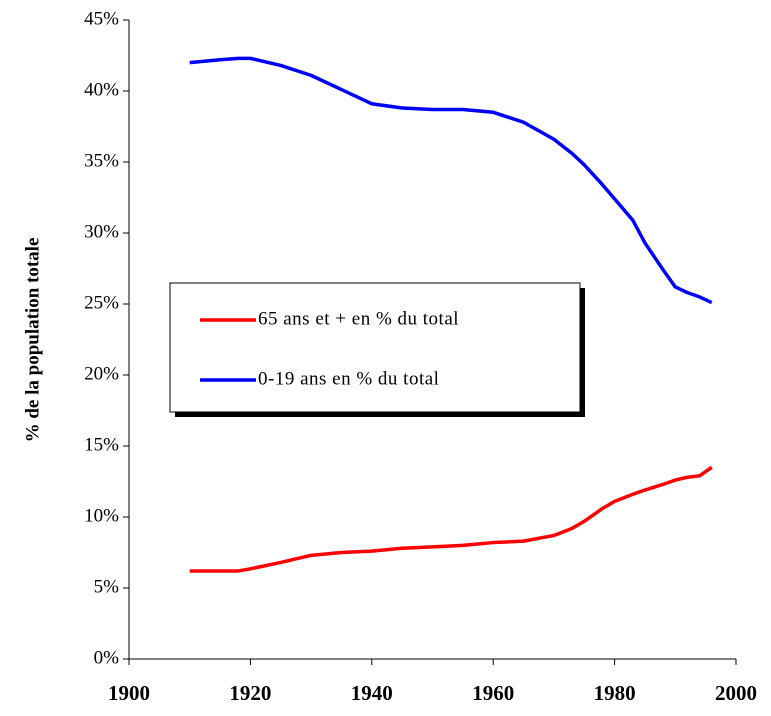 The width and height of the screenshot is (771, 716). Describe the element at coordinates (348, 378) in the screenshot. I see `legend-label: 0-19 ans en % du total` at that location.